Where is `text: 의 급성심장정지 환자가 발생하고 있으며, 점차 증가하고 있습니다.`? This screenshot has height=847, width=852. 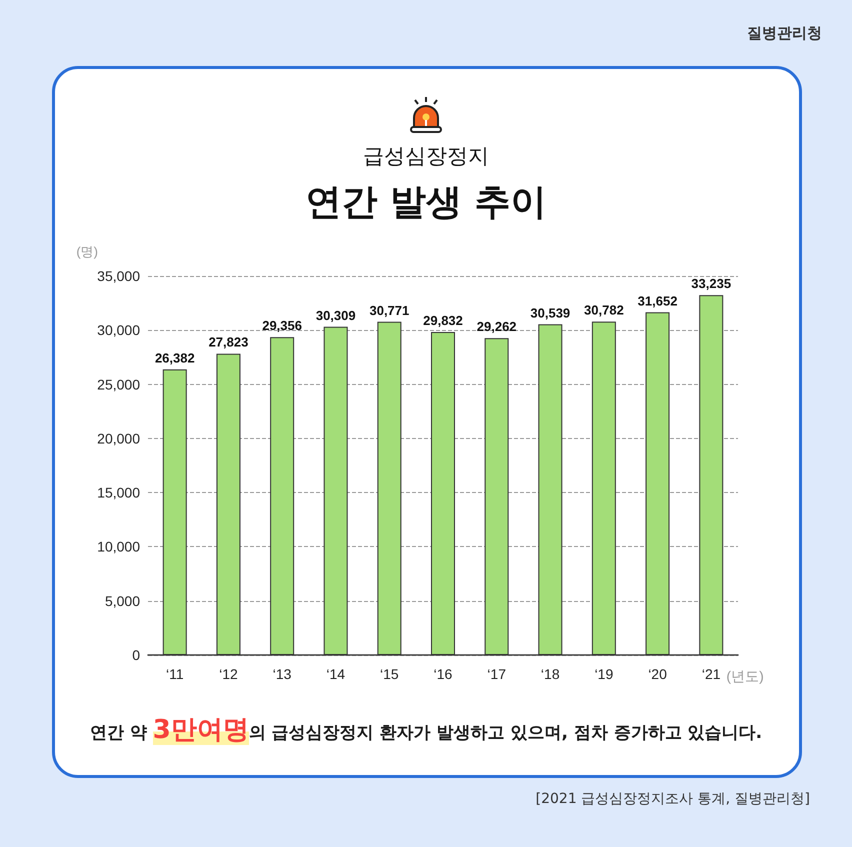
text: 의 급성심장정지 환자가 발생하고 있으며, 점차 증가하고 있습니다. is located at coordinates (505, 733).